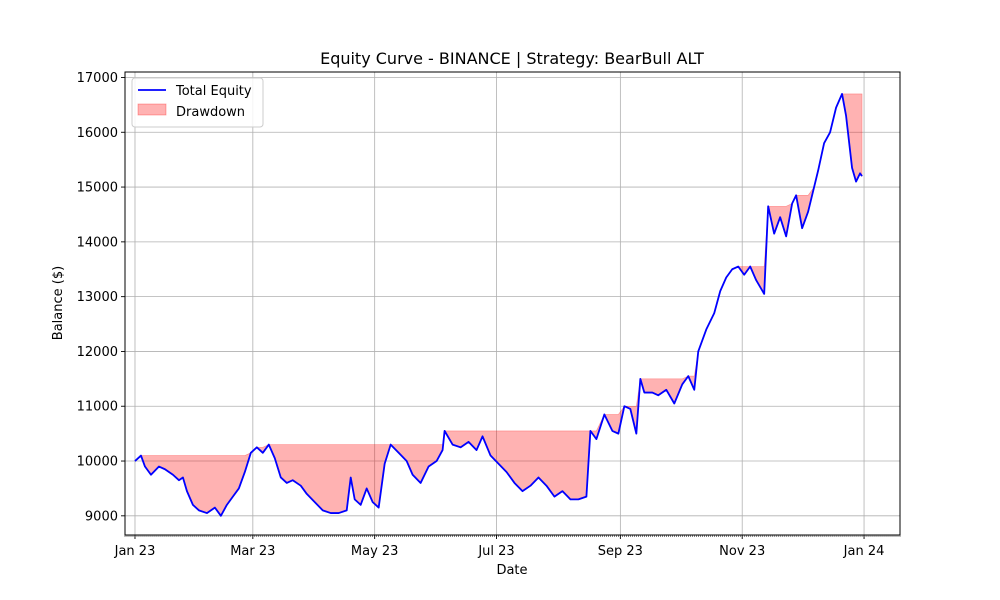  Describe the element at coordinates (511, 570) in the screenshot. I see `x-axis-label: Date` at that location.